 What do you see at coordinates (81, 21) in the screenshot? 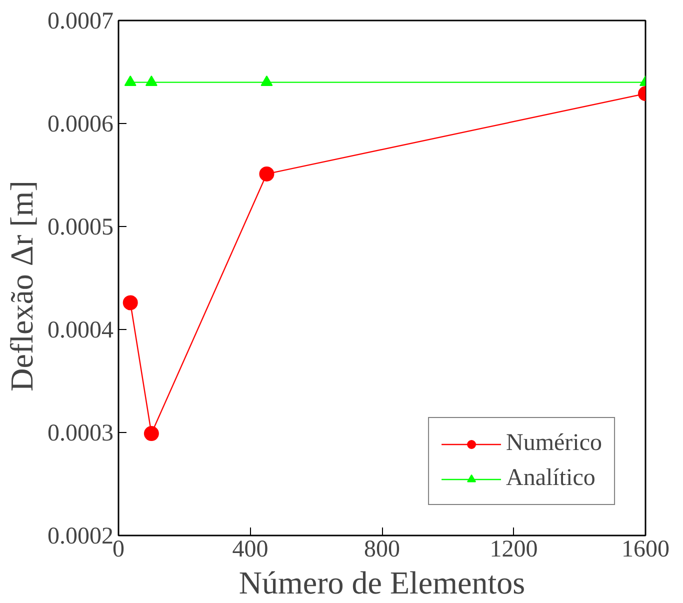
I see `y-tick-label: 0.0007` at bounding box center [81, 21].